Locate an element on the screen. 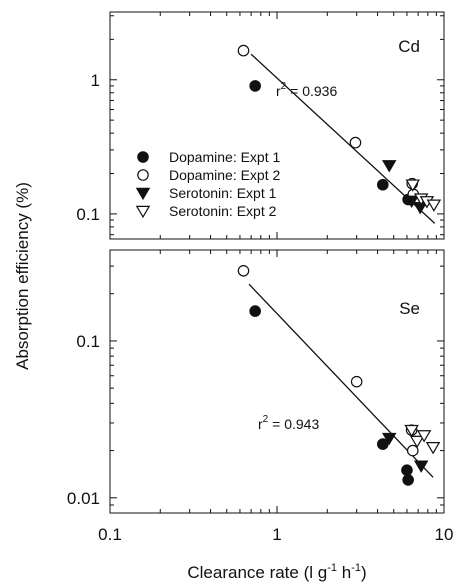 The width and height of the screenshot is (457, 584). panel-cd-points is located at coordinates (339, 129).